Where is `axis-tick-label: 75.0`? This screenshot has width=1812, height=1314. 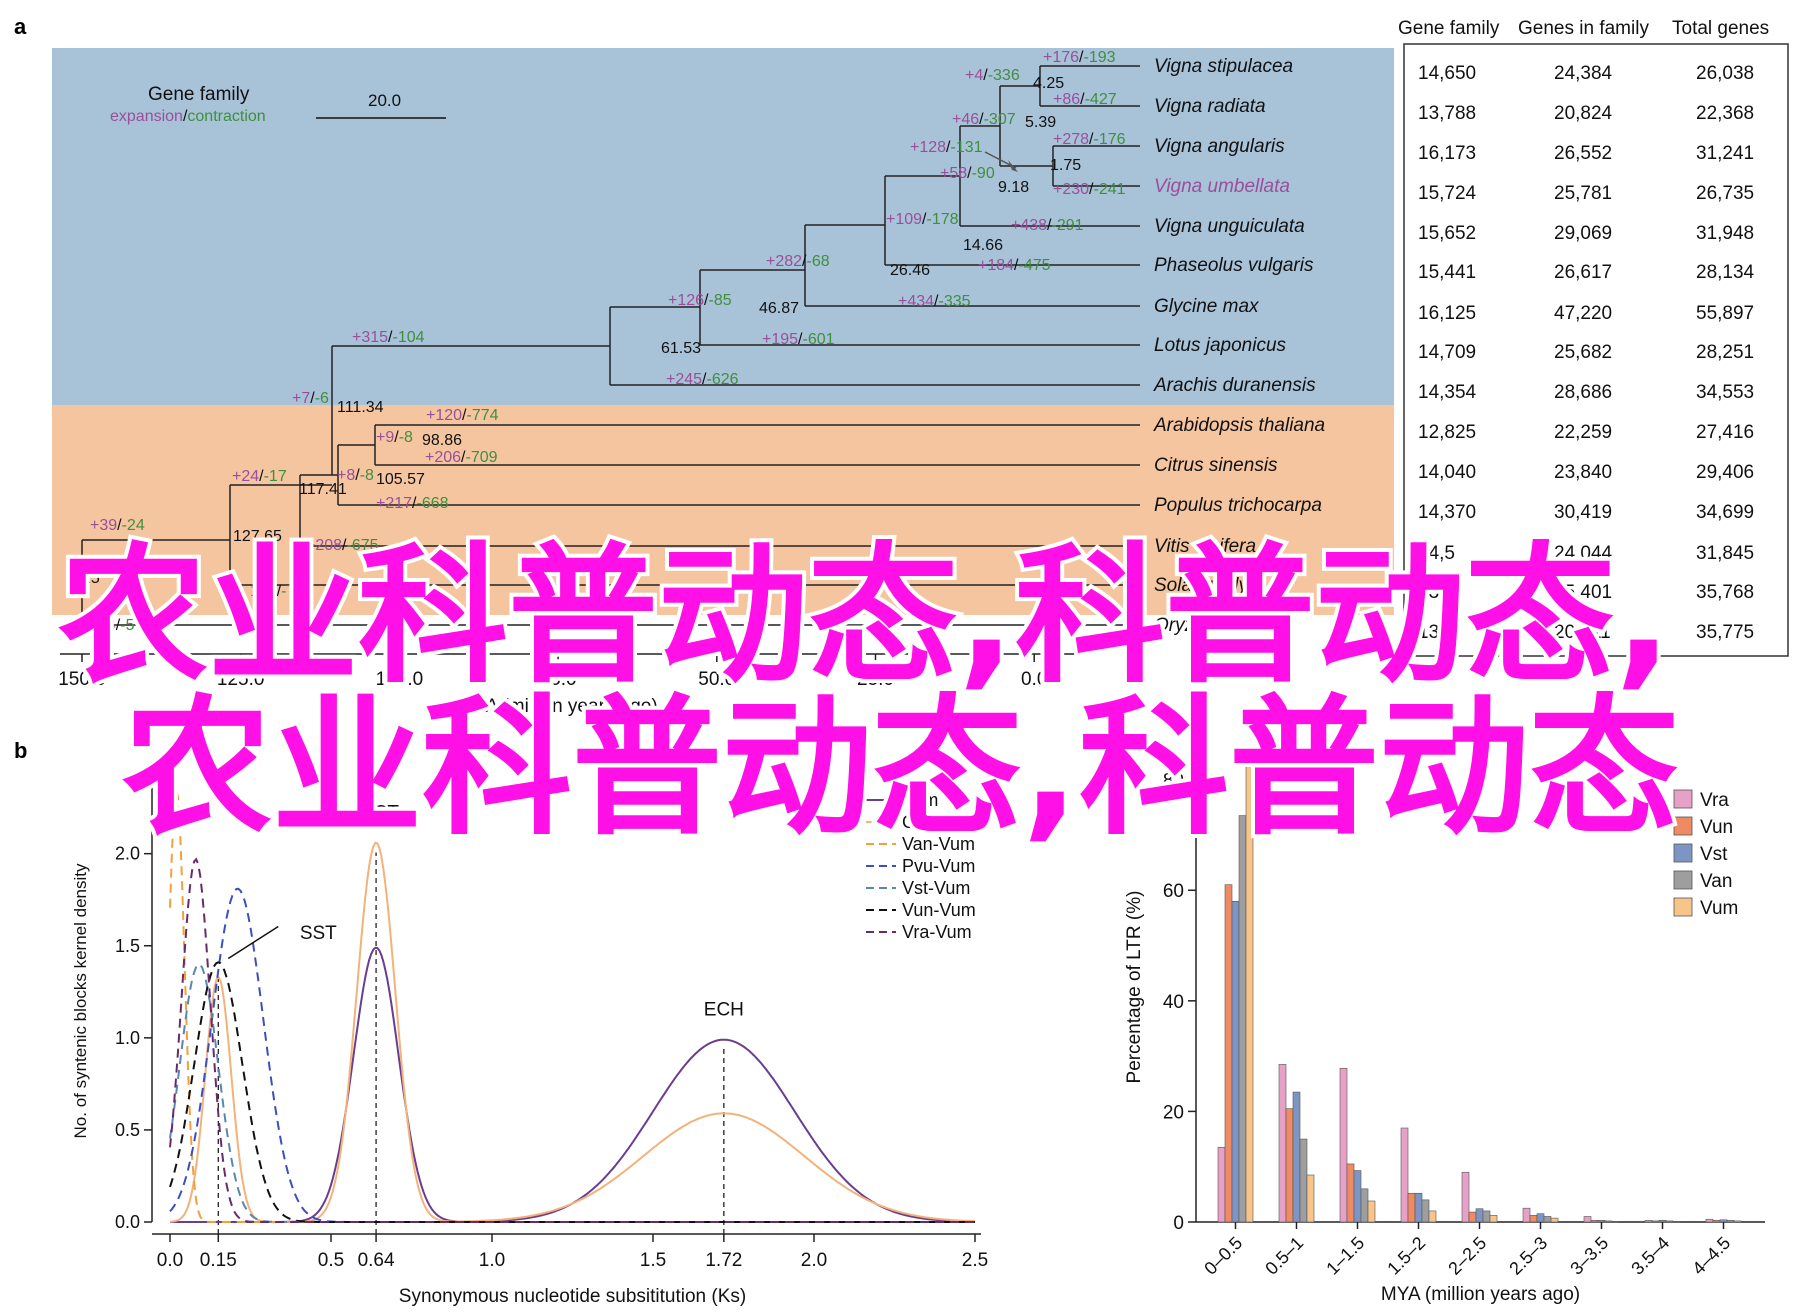 axis-tick-label: 75.0 is located at coordinates (558, 679).